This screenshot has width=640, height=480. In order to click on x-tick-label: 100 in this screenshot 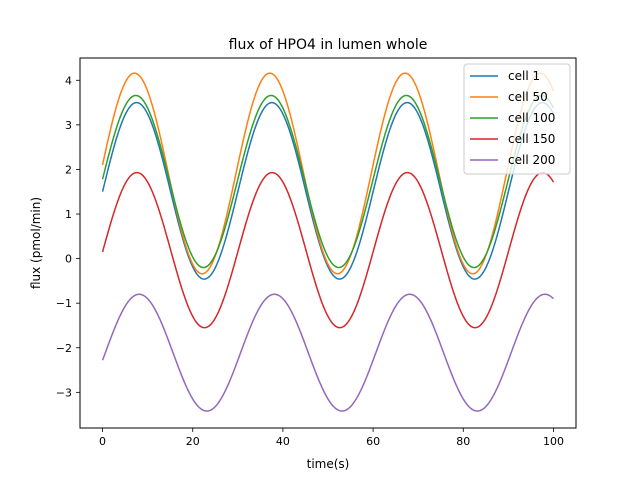, I will do `click(553, 441)`.